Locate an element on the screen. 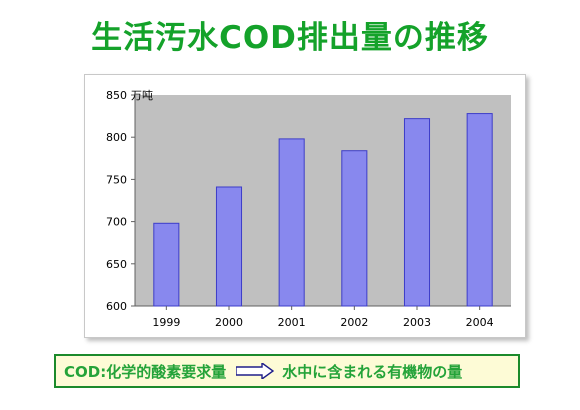  bar-2002 is located at coordinates (354, 228).